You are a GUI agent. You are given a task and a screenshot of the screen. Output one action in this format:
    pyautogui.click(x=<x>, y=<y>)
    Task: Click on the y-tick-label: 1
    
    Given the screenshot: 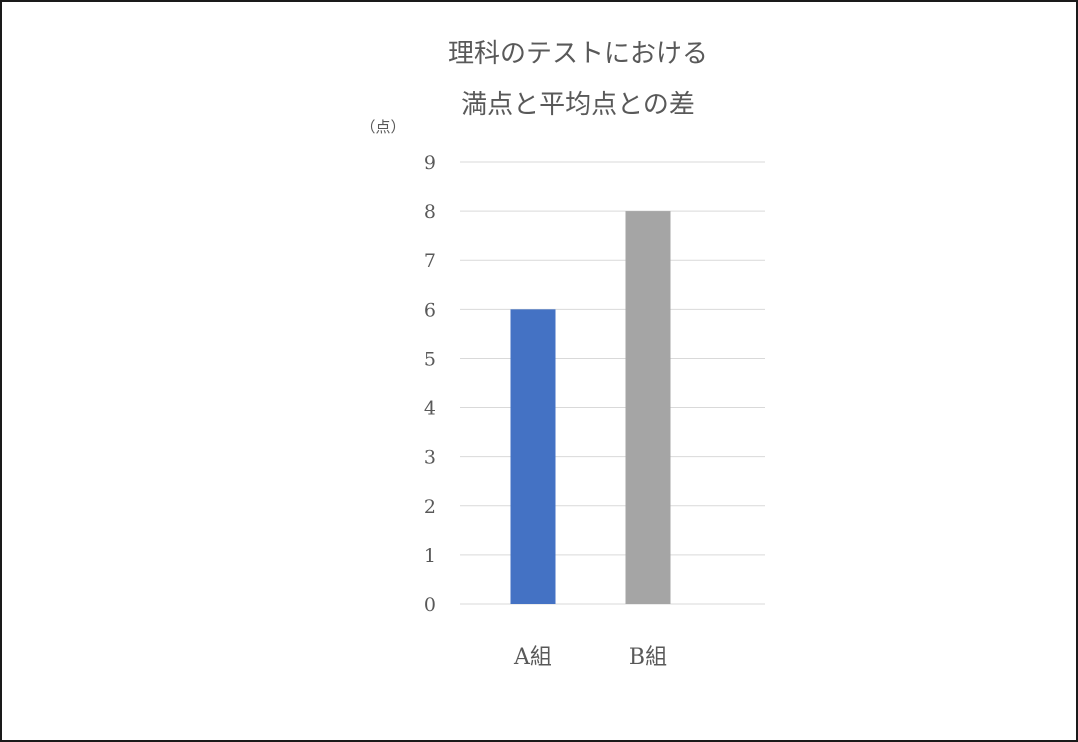 What is the action you would take?
    pyautogui.click(x=430, y=556)
    